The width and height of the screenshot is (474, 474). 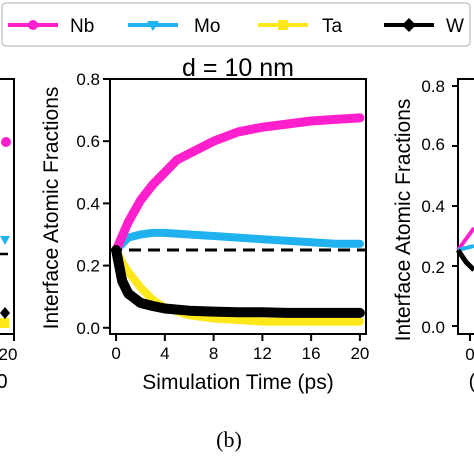 I want to click on x-tick-label: 8, so click(x=213, y=353).